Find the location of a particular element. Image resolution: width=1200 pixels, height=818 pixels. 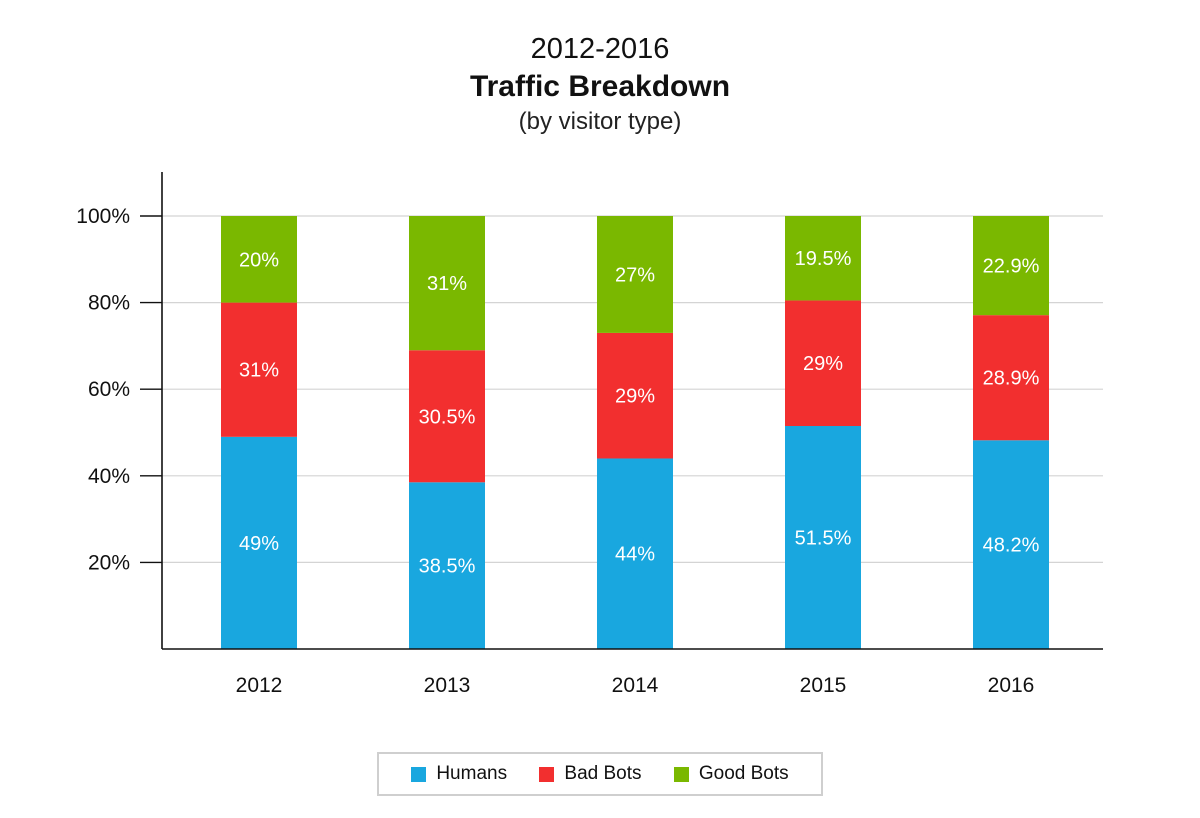

legend-label-bad-bots: Bad Bots is located at coordinates (603, 773).